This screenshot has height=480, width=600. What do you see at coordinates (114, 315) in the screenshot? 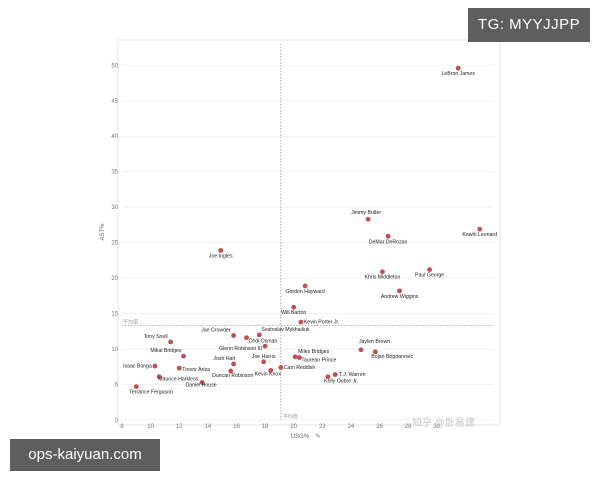
I see `y-tick-label: 15` at bounding box center [114, 315].